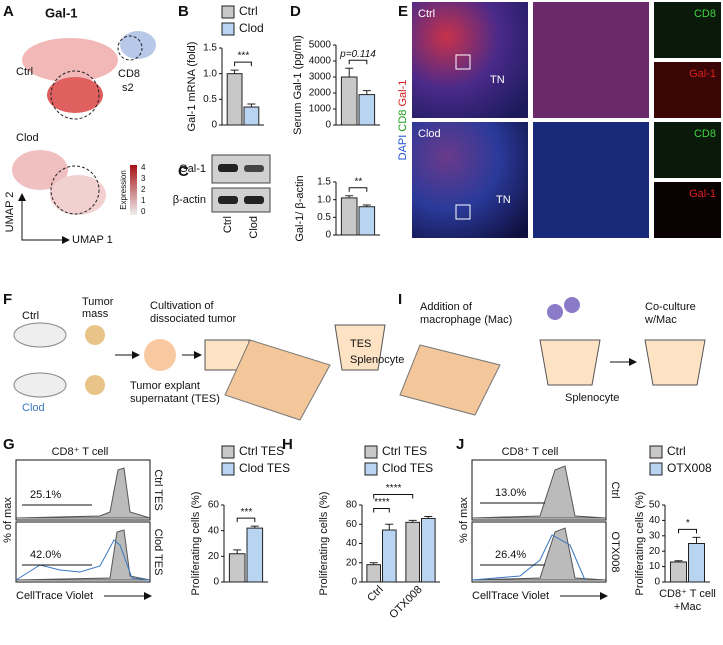 This screenshot has width=723, height=645. Describe the element at coordinates (358, 181) in the screenshot. I see `significance: **` at that location.